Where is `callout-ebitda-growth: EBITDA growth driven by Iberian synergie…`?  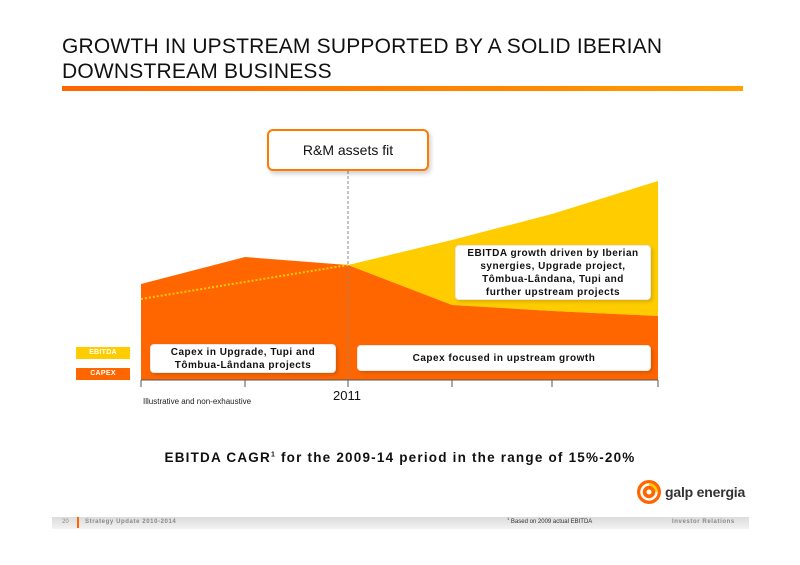 callout-ebitda-growth: EBITDA growth driven by Iberian synergie… is located at coordinates (553, 272).